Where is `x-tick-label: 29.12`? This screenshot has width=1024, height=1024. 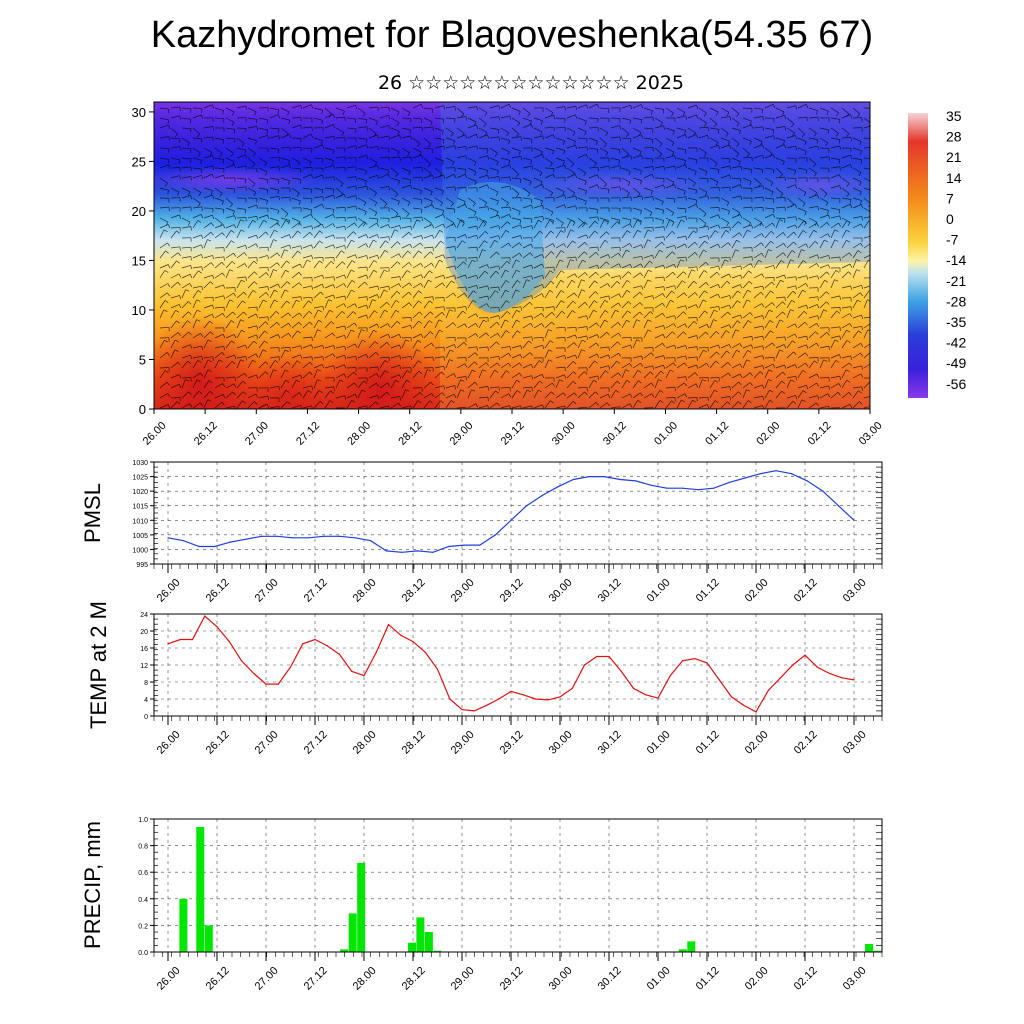
x-tick-label: 29.12 is located at coordinates (512, 591).